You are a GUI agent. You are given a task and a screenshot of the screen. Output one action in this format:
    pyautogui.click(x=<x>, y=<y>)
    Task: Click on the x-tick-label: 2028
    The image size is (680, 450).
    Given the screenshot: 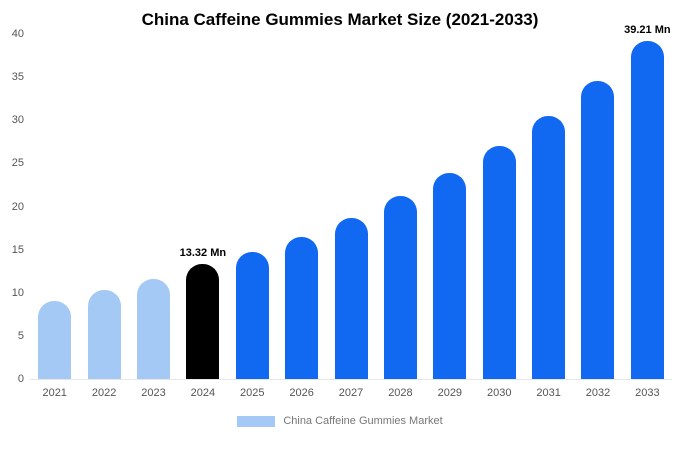 What is the action you would take?
    pyautogui.click(x=400, y=393)
    